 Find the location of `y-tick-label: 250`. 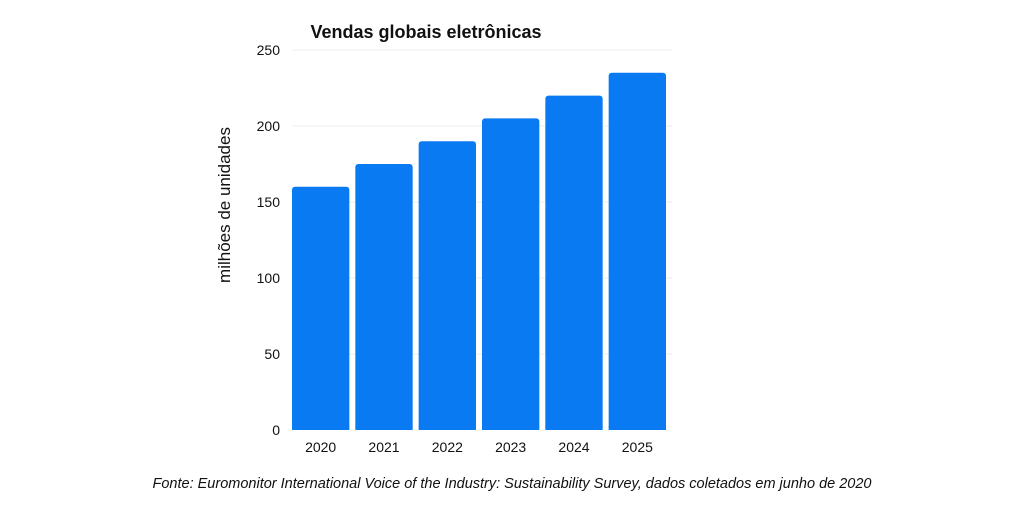

y-tick-label: 250 is located at coordinates (269, 50).